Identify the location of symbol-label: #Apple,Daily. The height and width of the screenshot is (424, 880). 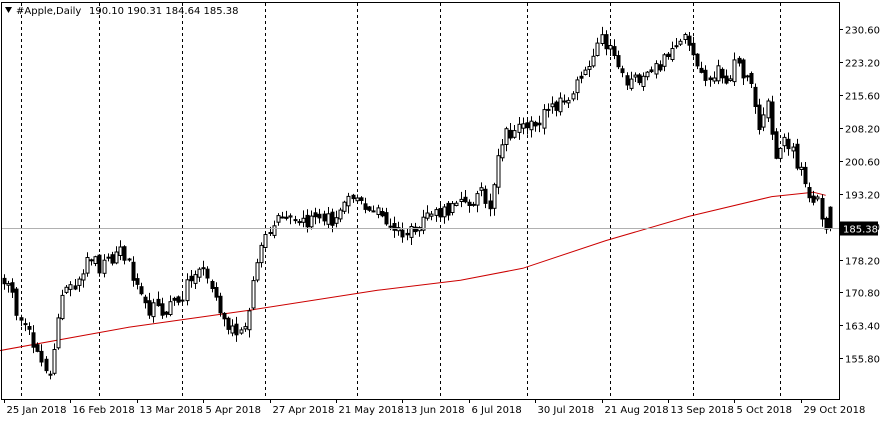
(48, 11).